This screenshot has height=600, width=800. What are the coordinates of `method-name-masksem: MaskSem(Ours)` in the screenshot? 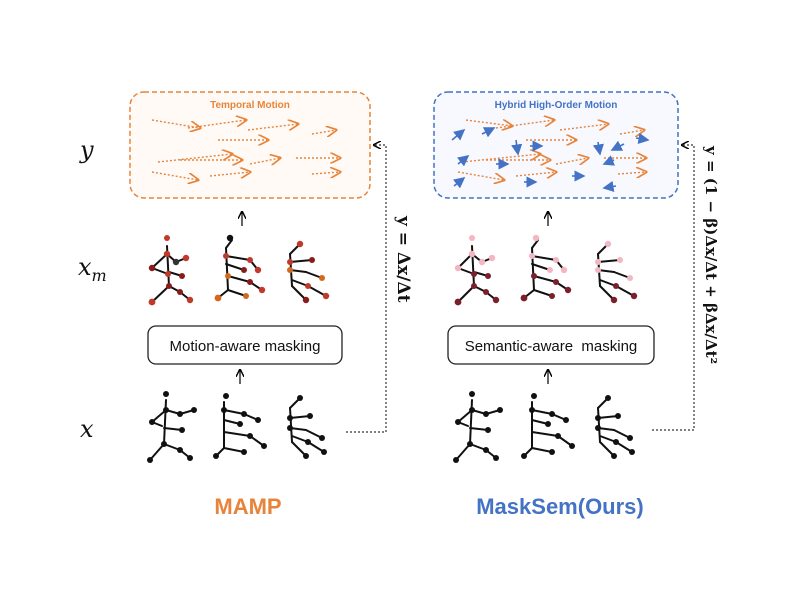 It's located at (560, 506).